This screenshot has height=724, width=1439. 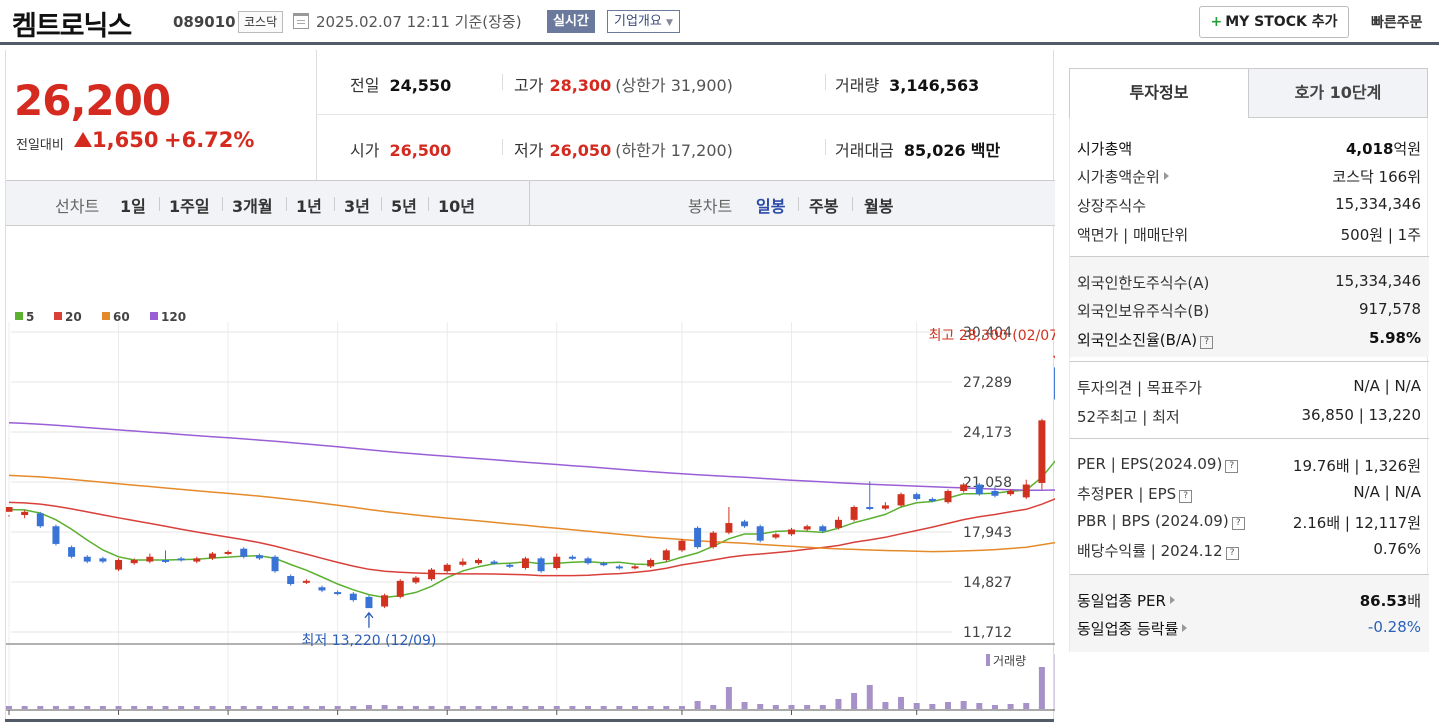 I want to click on realtime-button: 실시간, so click(x=571, y=21).